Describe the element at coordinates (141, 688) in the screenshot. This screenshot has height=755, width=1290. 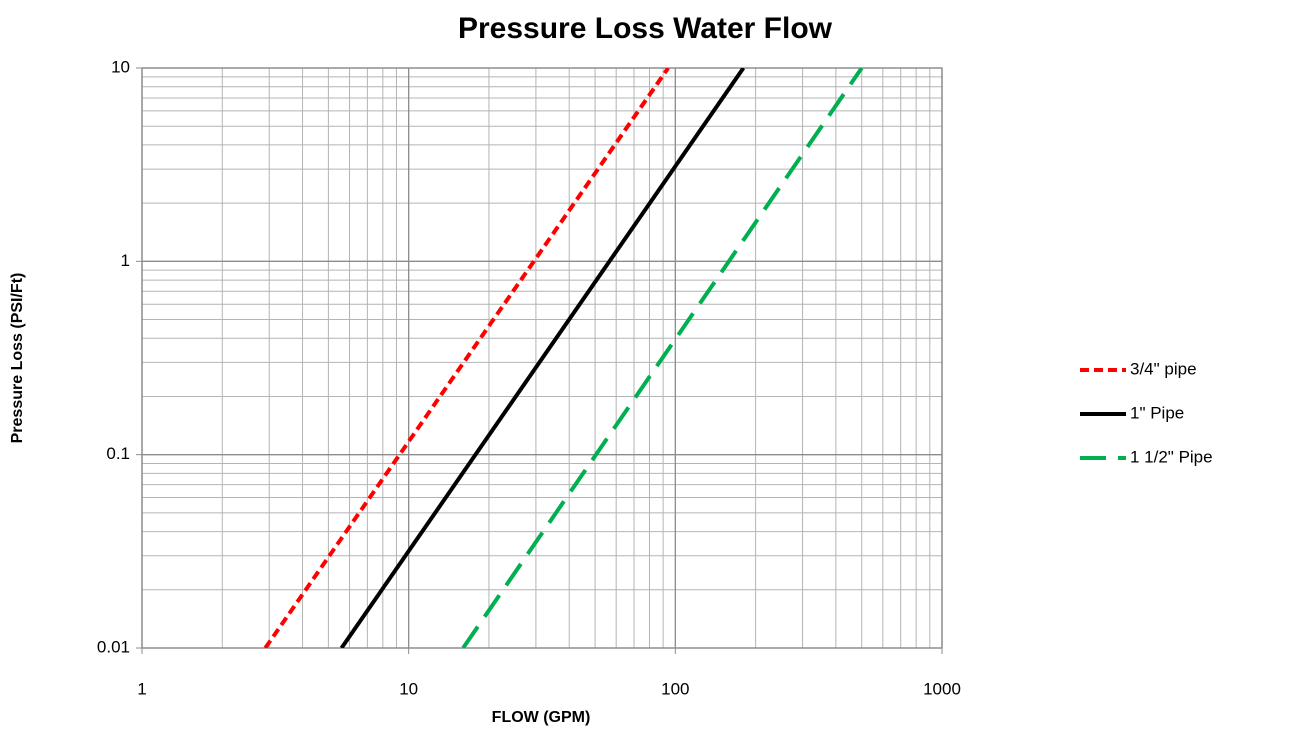
I see `x-tick-label: 1` at that location.